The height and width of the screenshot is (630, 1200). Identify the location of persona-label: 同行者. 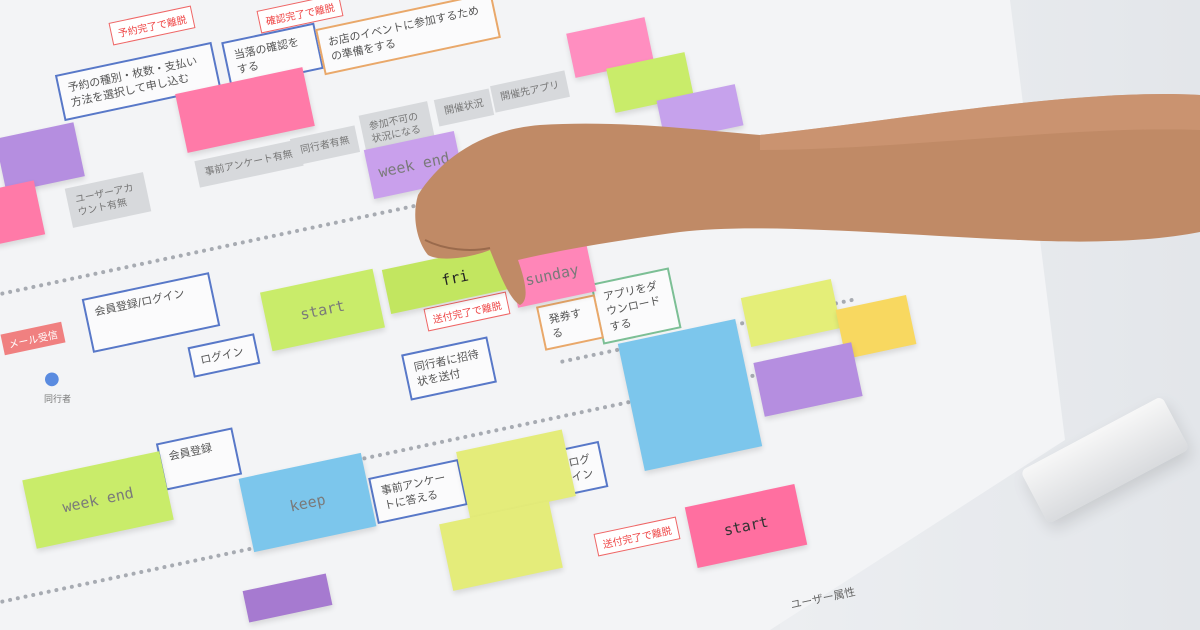
(58, 400).